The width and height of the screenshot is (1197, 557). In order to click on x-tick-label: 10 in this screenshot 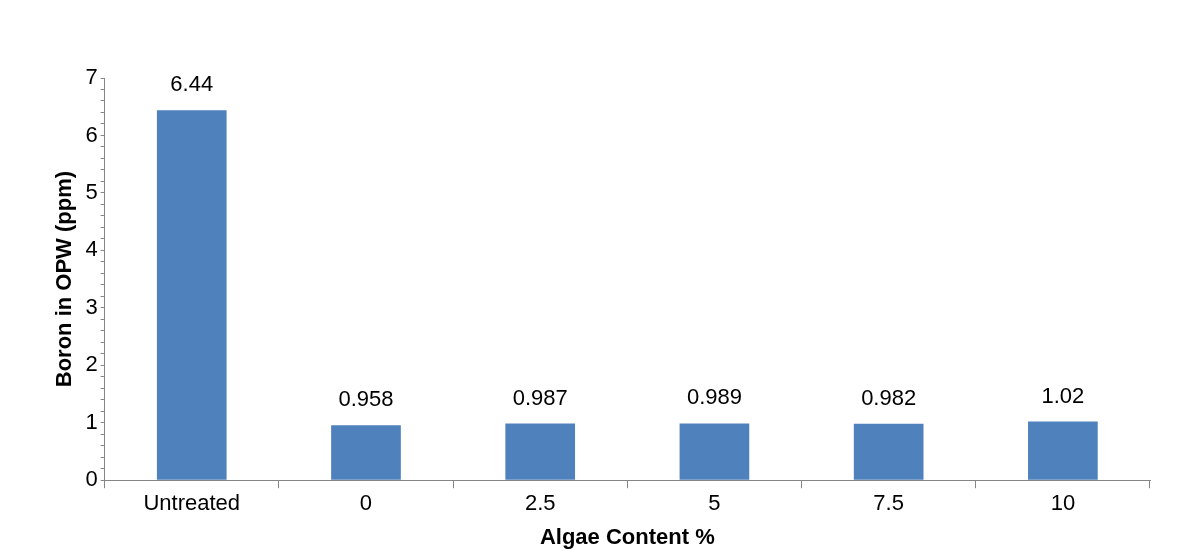, I will do `click(1063, 503)`.